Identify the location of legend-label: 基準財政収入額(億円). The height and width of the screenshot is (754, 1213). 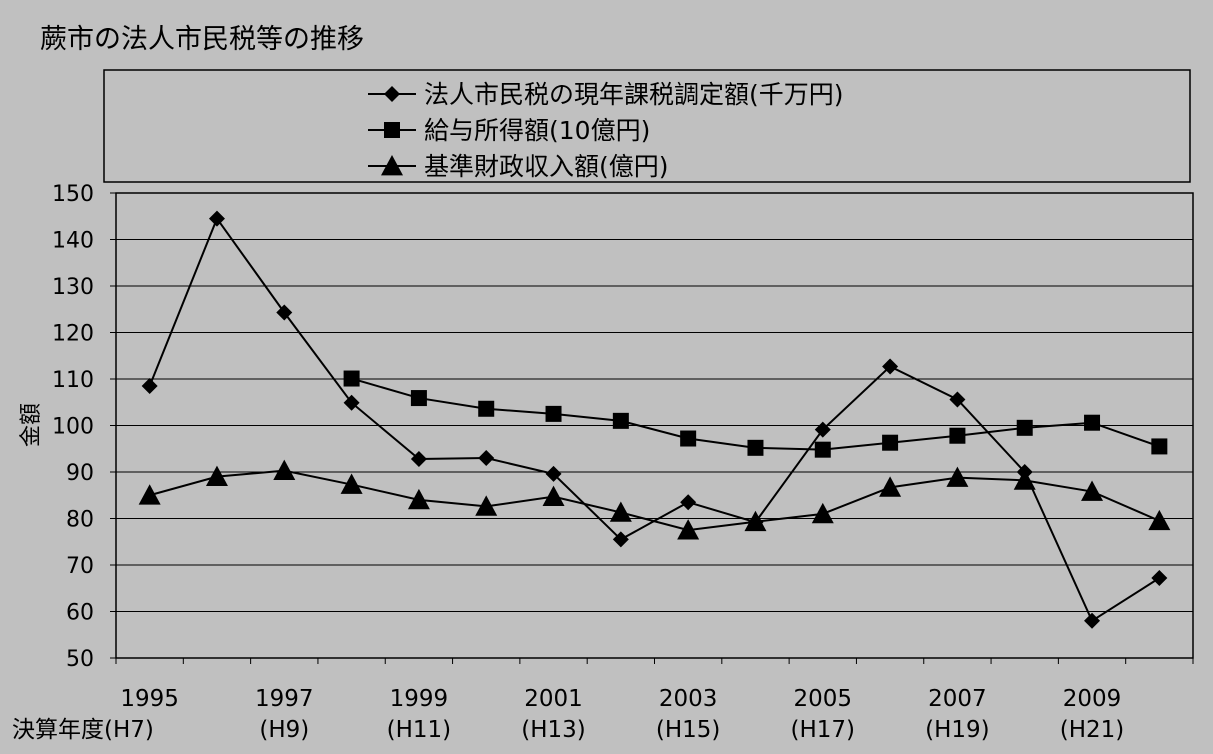
(546, 166).